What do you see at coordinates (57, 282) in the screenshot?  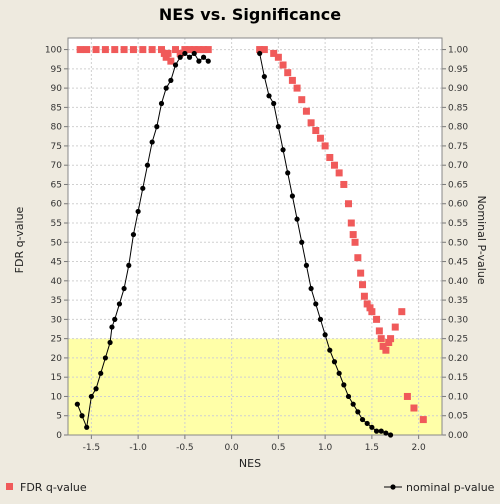 I see `y-left-tick-label: 40` at bounding box center [57, 282].